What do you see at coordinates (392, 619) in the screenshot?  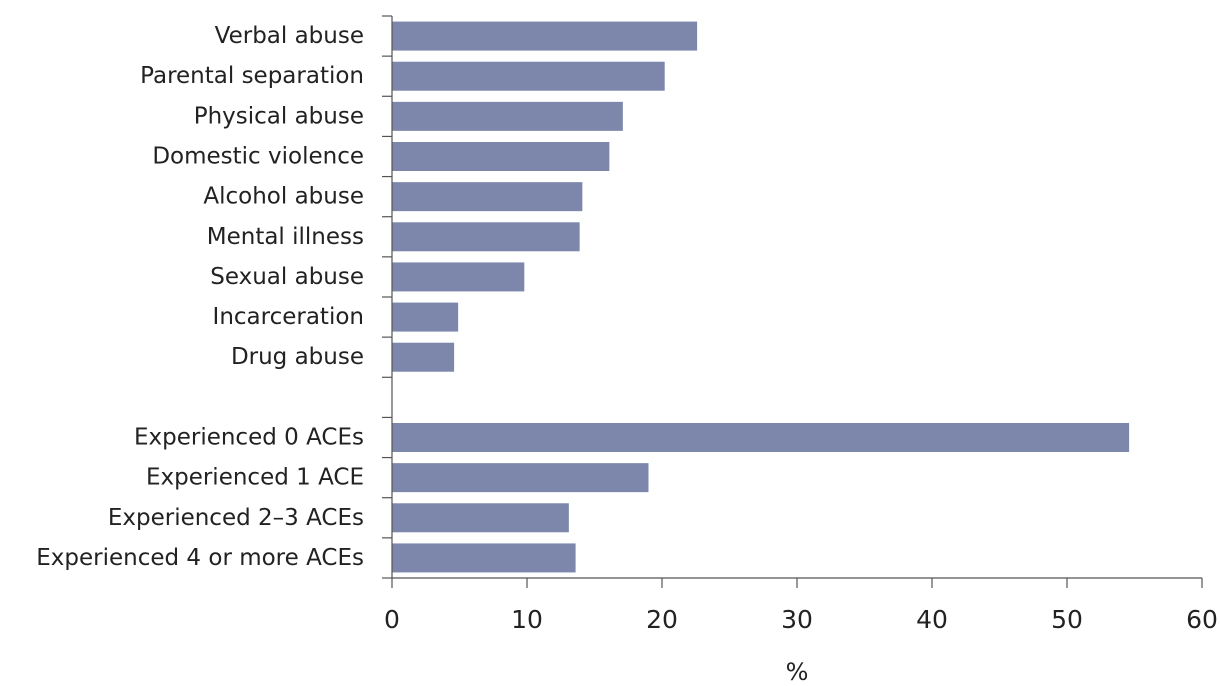 I see `x-tick-label: 0` at bounding box center [392, 619].